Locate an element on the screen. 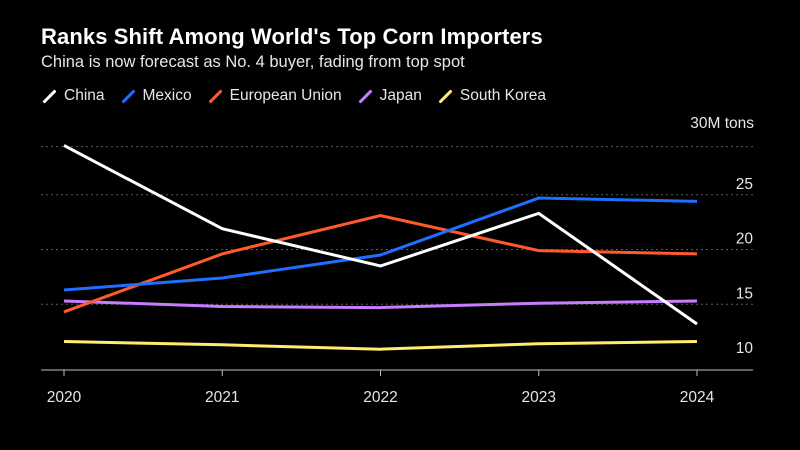 The width and height of the screenshot is (800, 450). legend-label: Mexico is located at coordinates (167, 95).